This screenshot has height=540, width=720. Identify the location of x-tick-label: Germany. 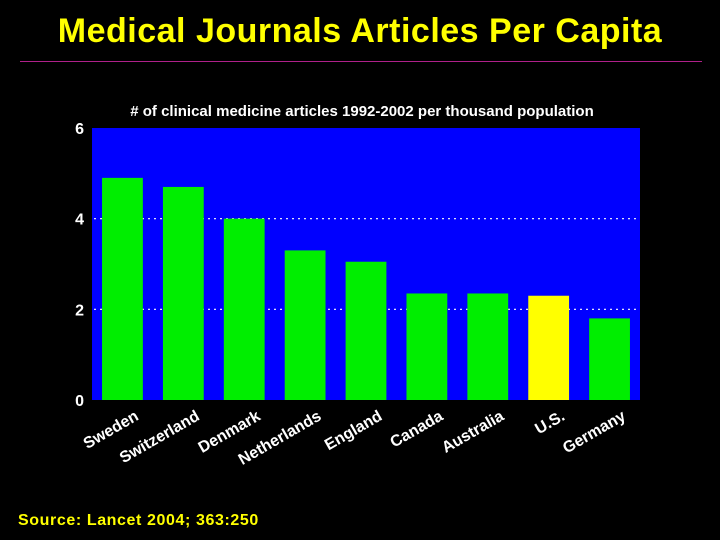
(594, 432).